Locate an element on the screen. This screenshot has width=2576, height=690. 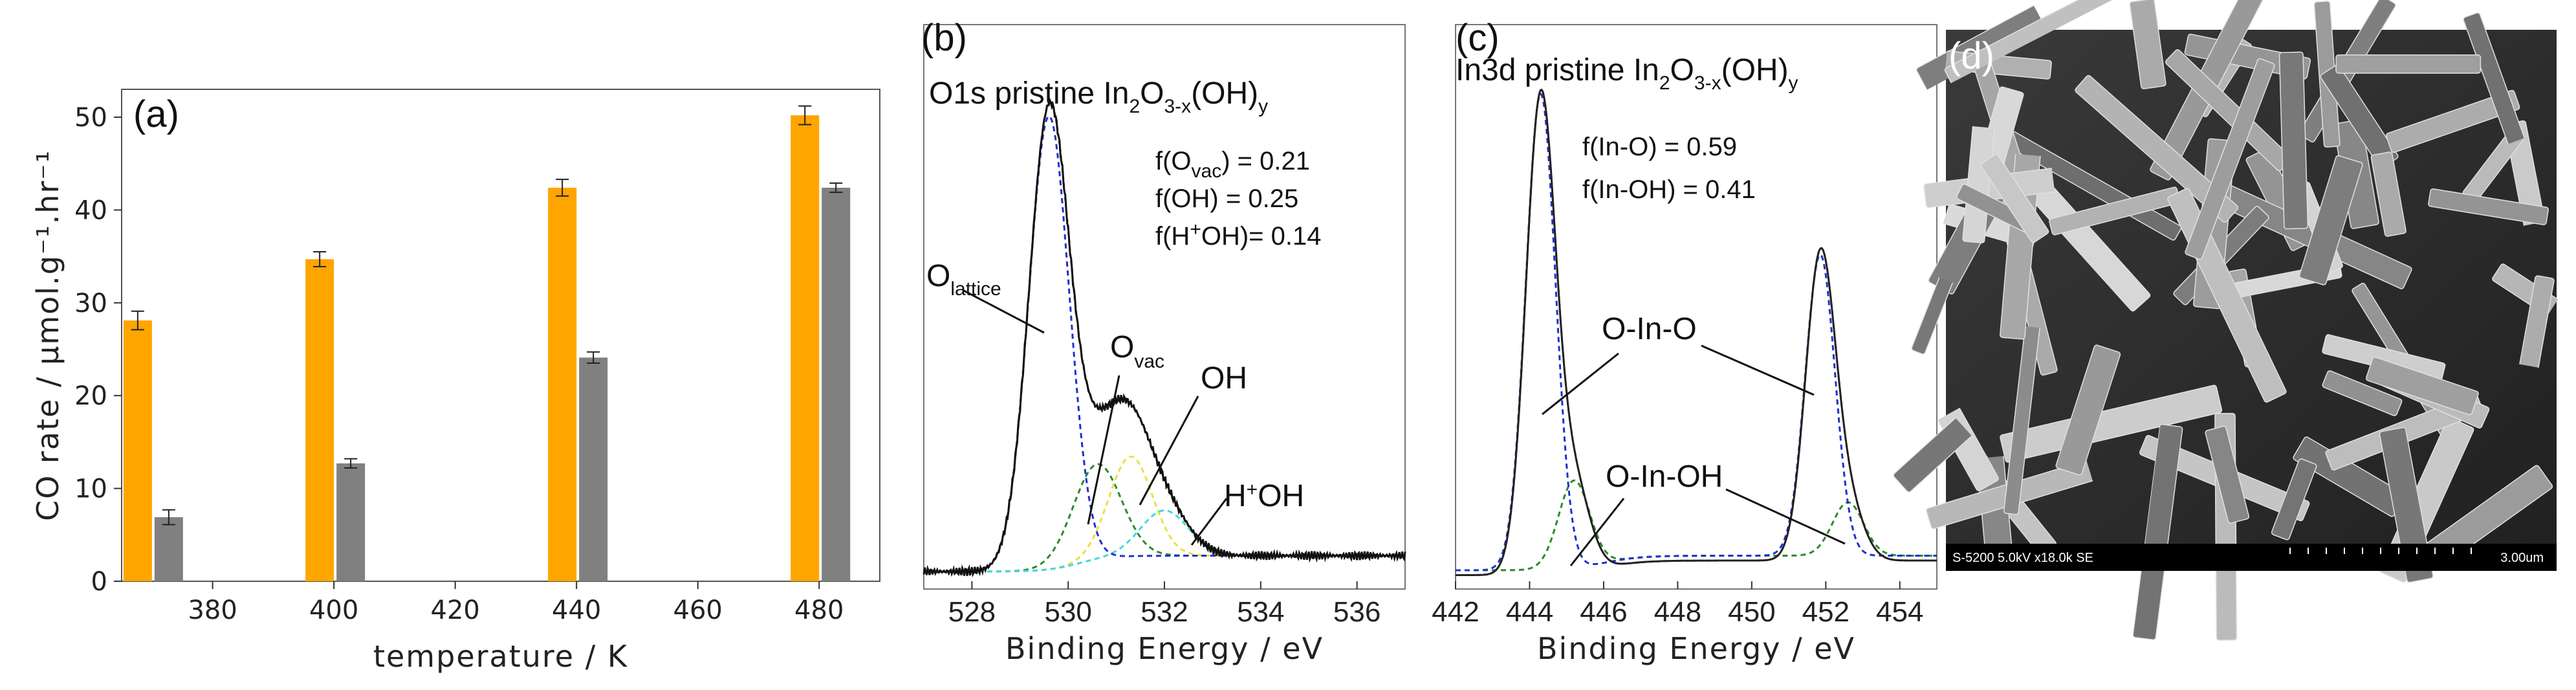
x-tick-label-480: 480 is located at coordinates (819, 610).